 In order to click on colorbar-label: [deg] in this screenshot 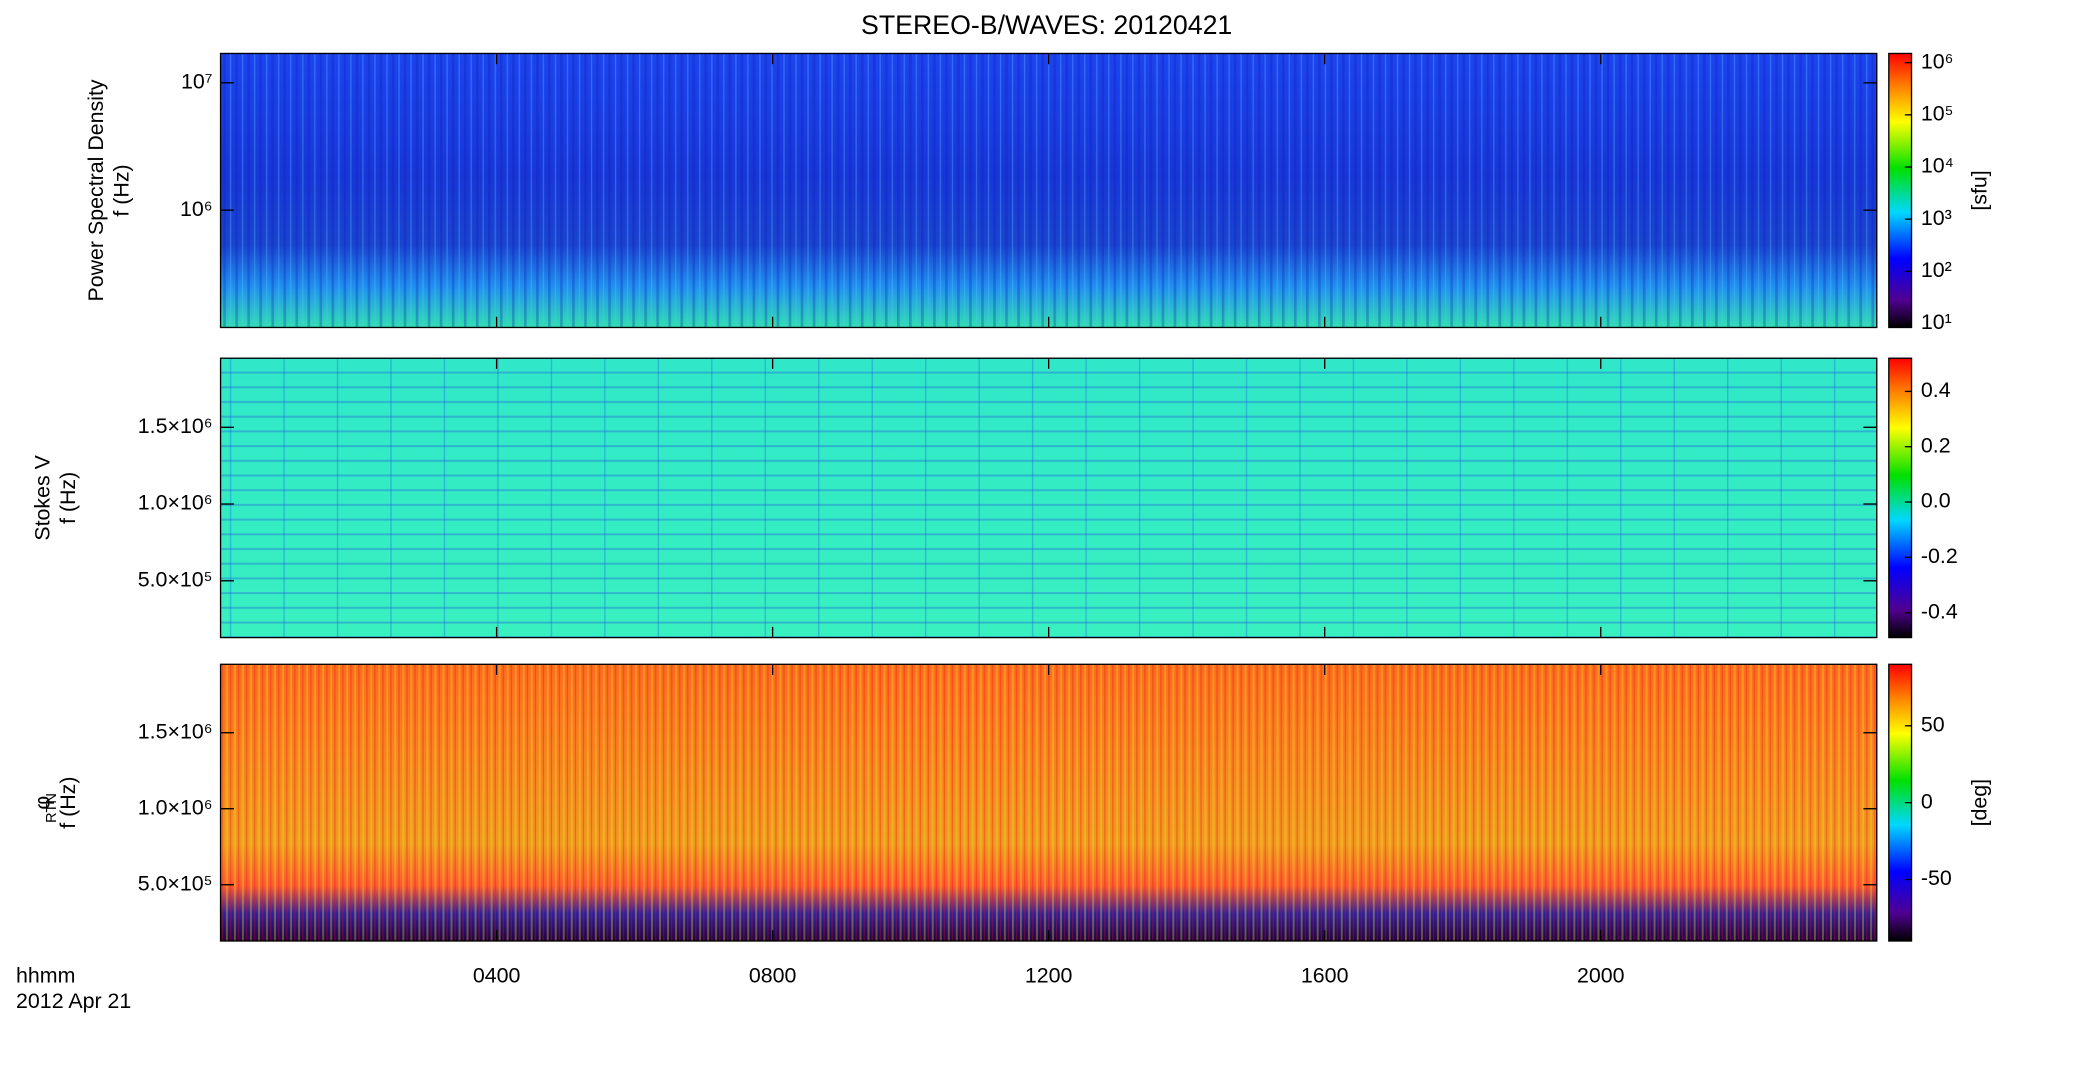, I will do `click(1980, 803)`.